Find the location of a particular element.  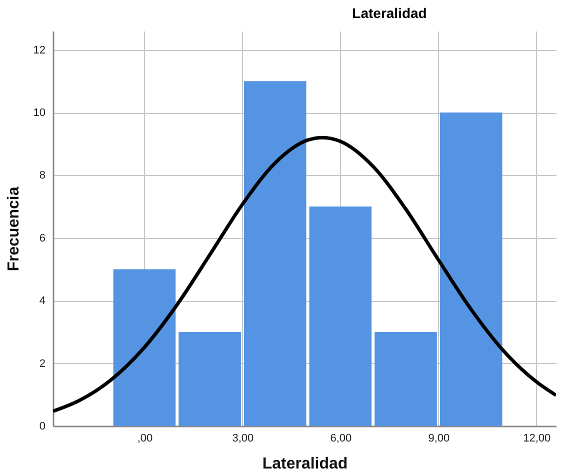

x-tick-label: 12,00 is located at coordinates (537, 438).